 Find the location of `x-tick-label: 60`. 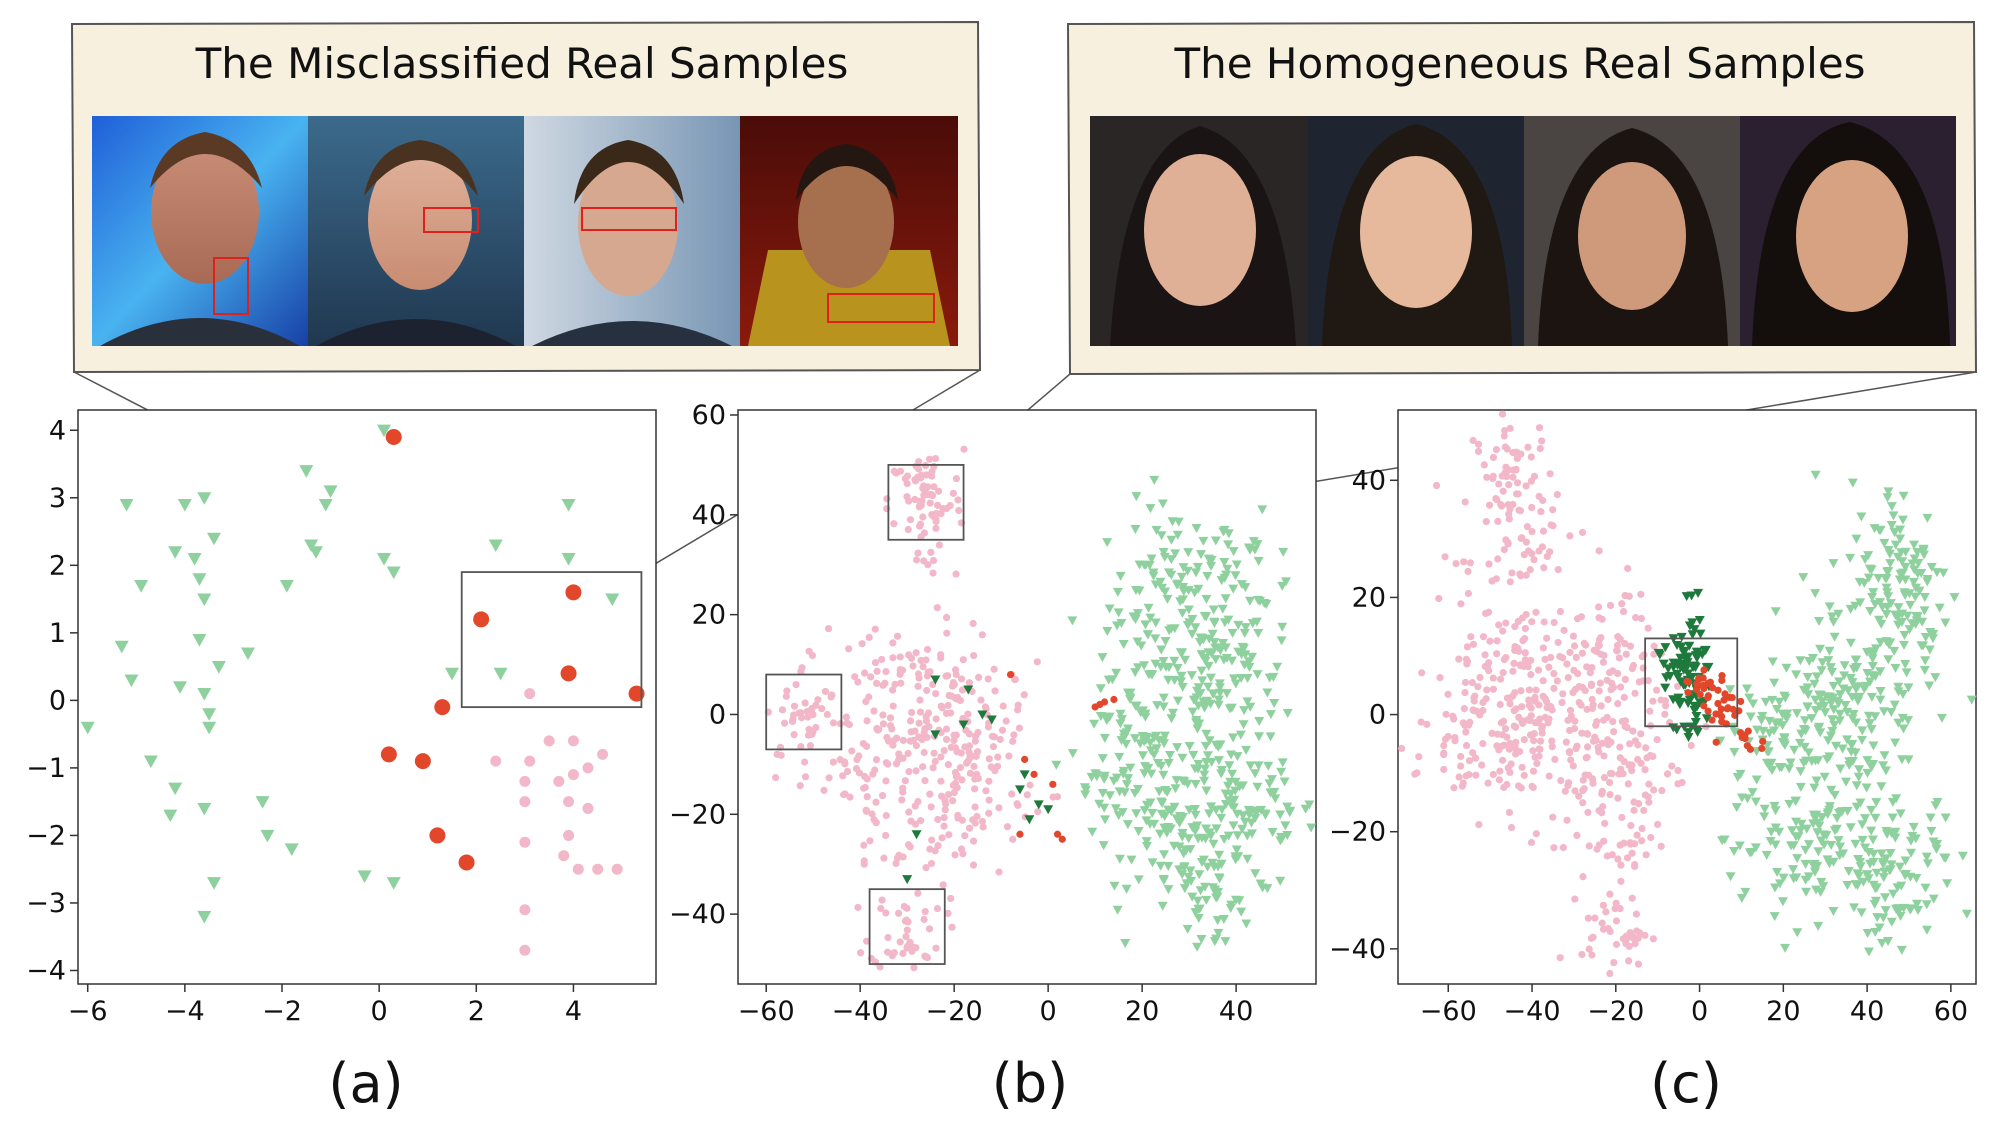

x-tick-label: 60 is located at coordinates (1951, 1011).